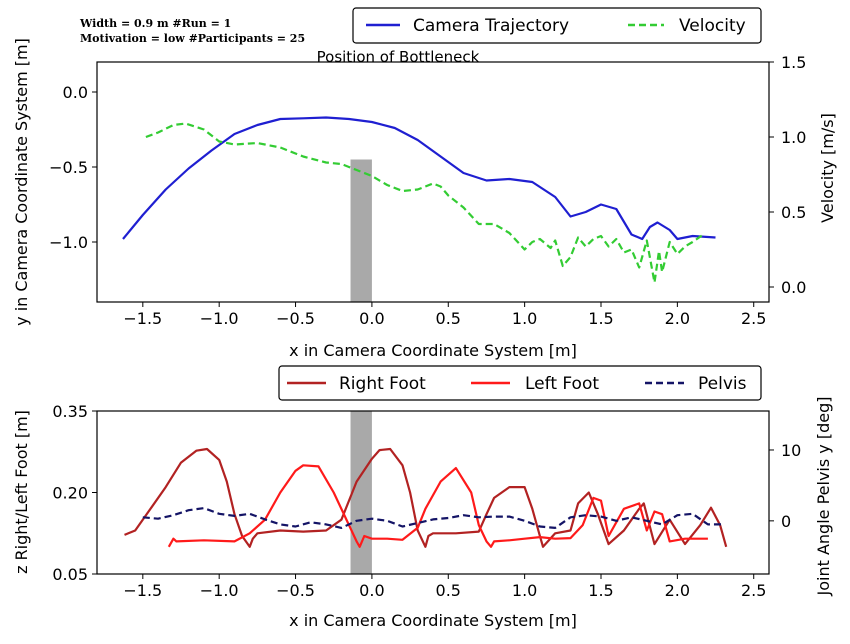  I want to click on top-y-tick-label: −0.5, so click(68, 167).